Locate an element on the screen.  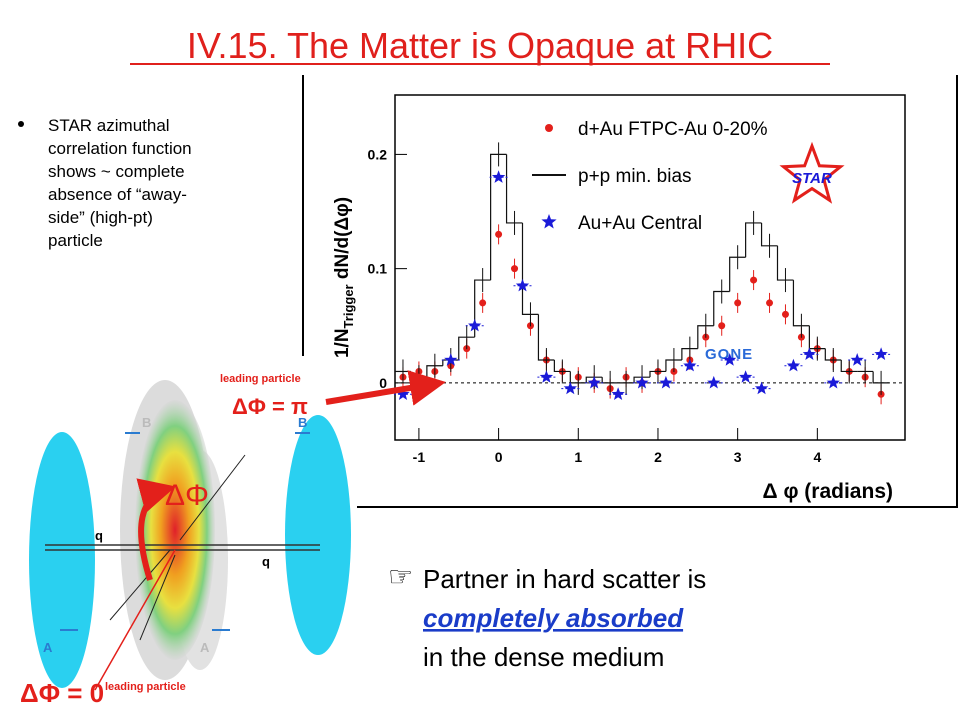
nucleus-a is located at coordinates (62, 560).